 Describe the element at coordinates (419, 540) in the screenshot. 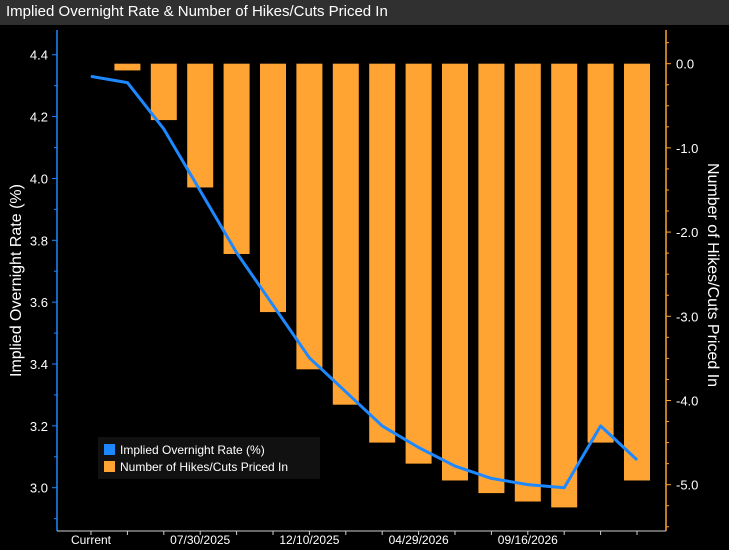

I see `x-tick-label: 04/29/2026` at that location.